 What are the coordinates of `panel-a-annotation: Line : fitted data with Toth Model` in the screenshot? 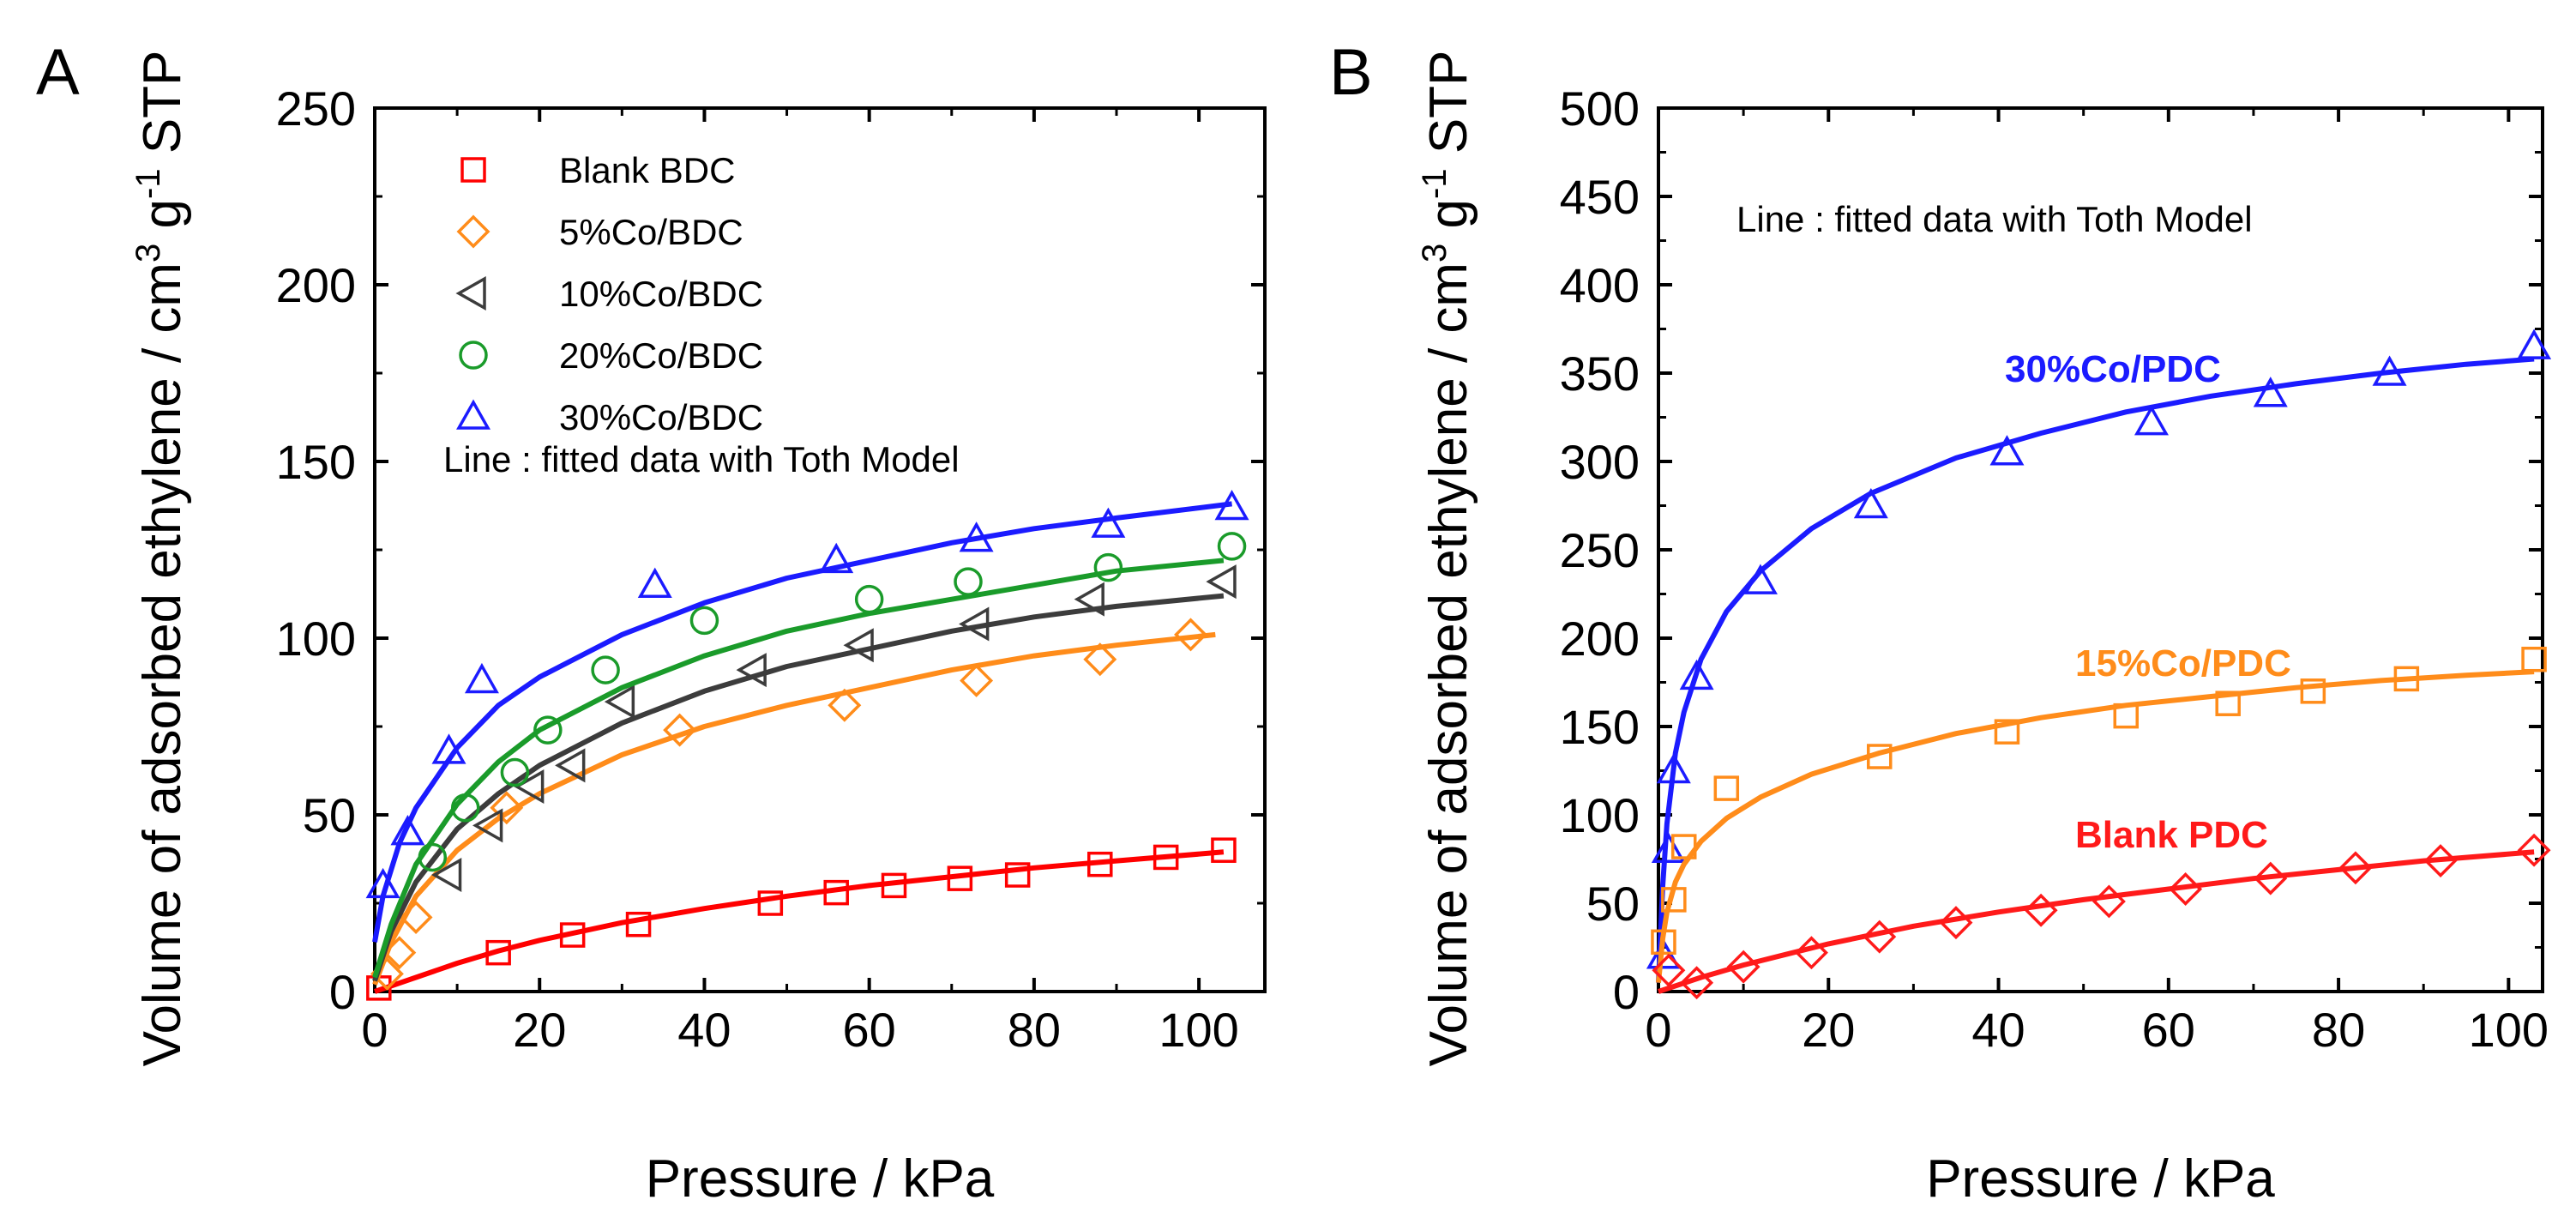 It's located at (701, 459).